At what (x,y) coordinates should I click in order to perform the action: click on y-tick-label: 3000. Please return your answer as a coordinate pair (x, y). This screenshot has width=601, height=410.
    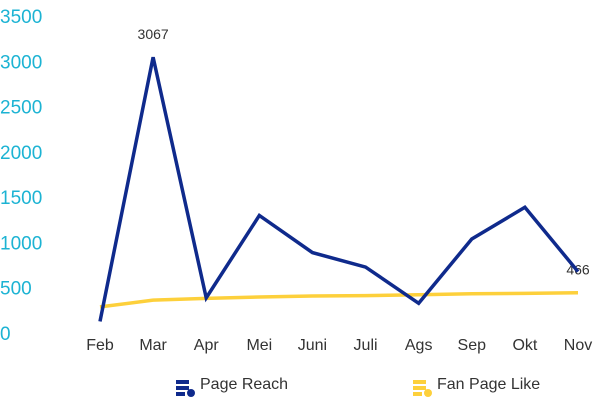
    Looking at the image, I should click on (21, 62).